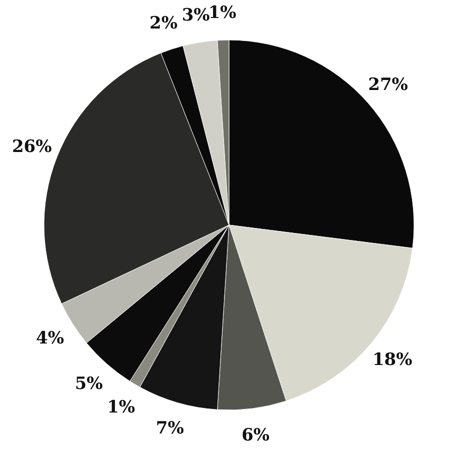 This screenshot has width=458, height=450. What do you see at coordinates (163, 23) in the screenshot?
I see `data-label: 2%` at bounding box center [163, 23].